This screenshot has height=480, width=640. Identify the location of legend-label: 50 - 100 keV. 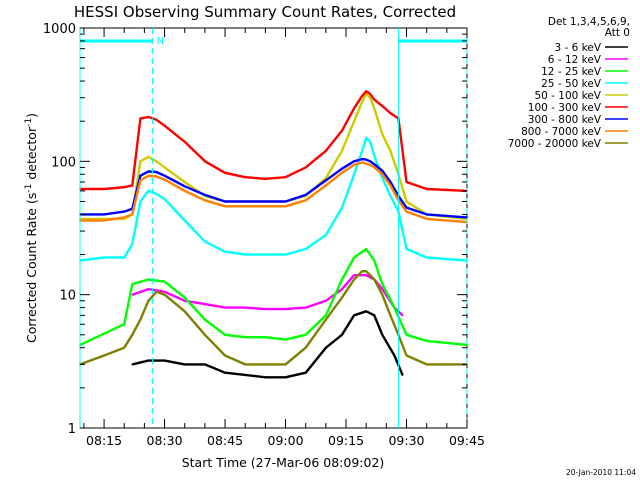
(567, 96).